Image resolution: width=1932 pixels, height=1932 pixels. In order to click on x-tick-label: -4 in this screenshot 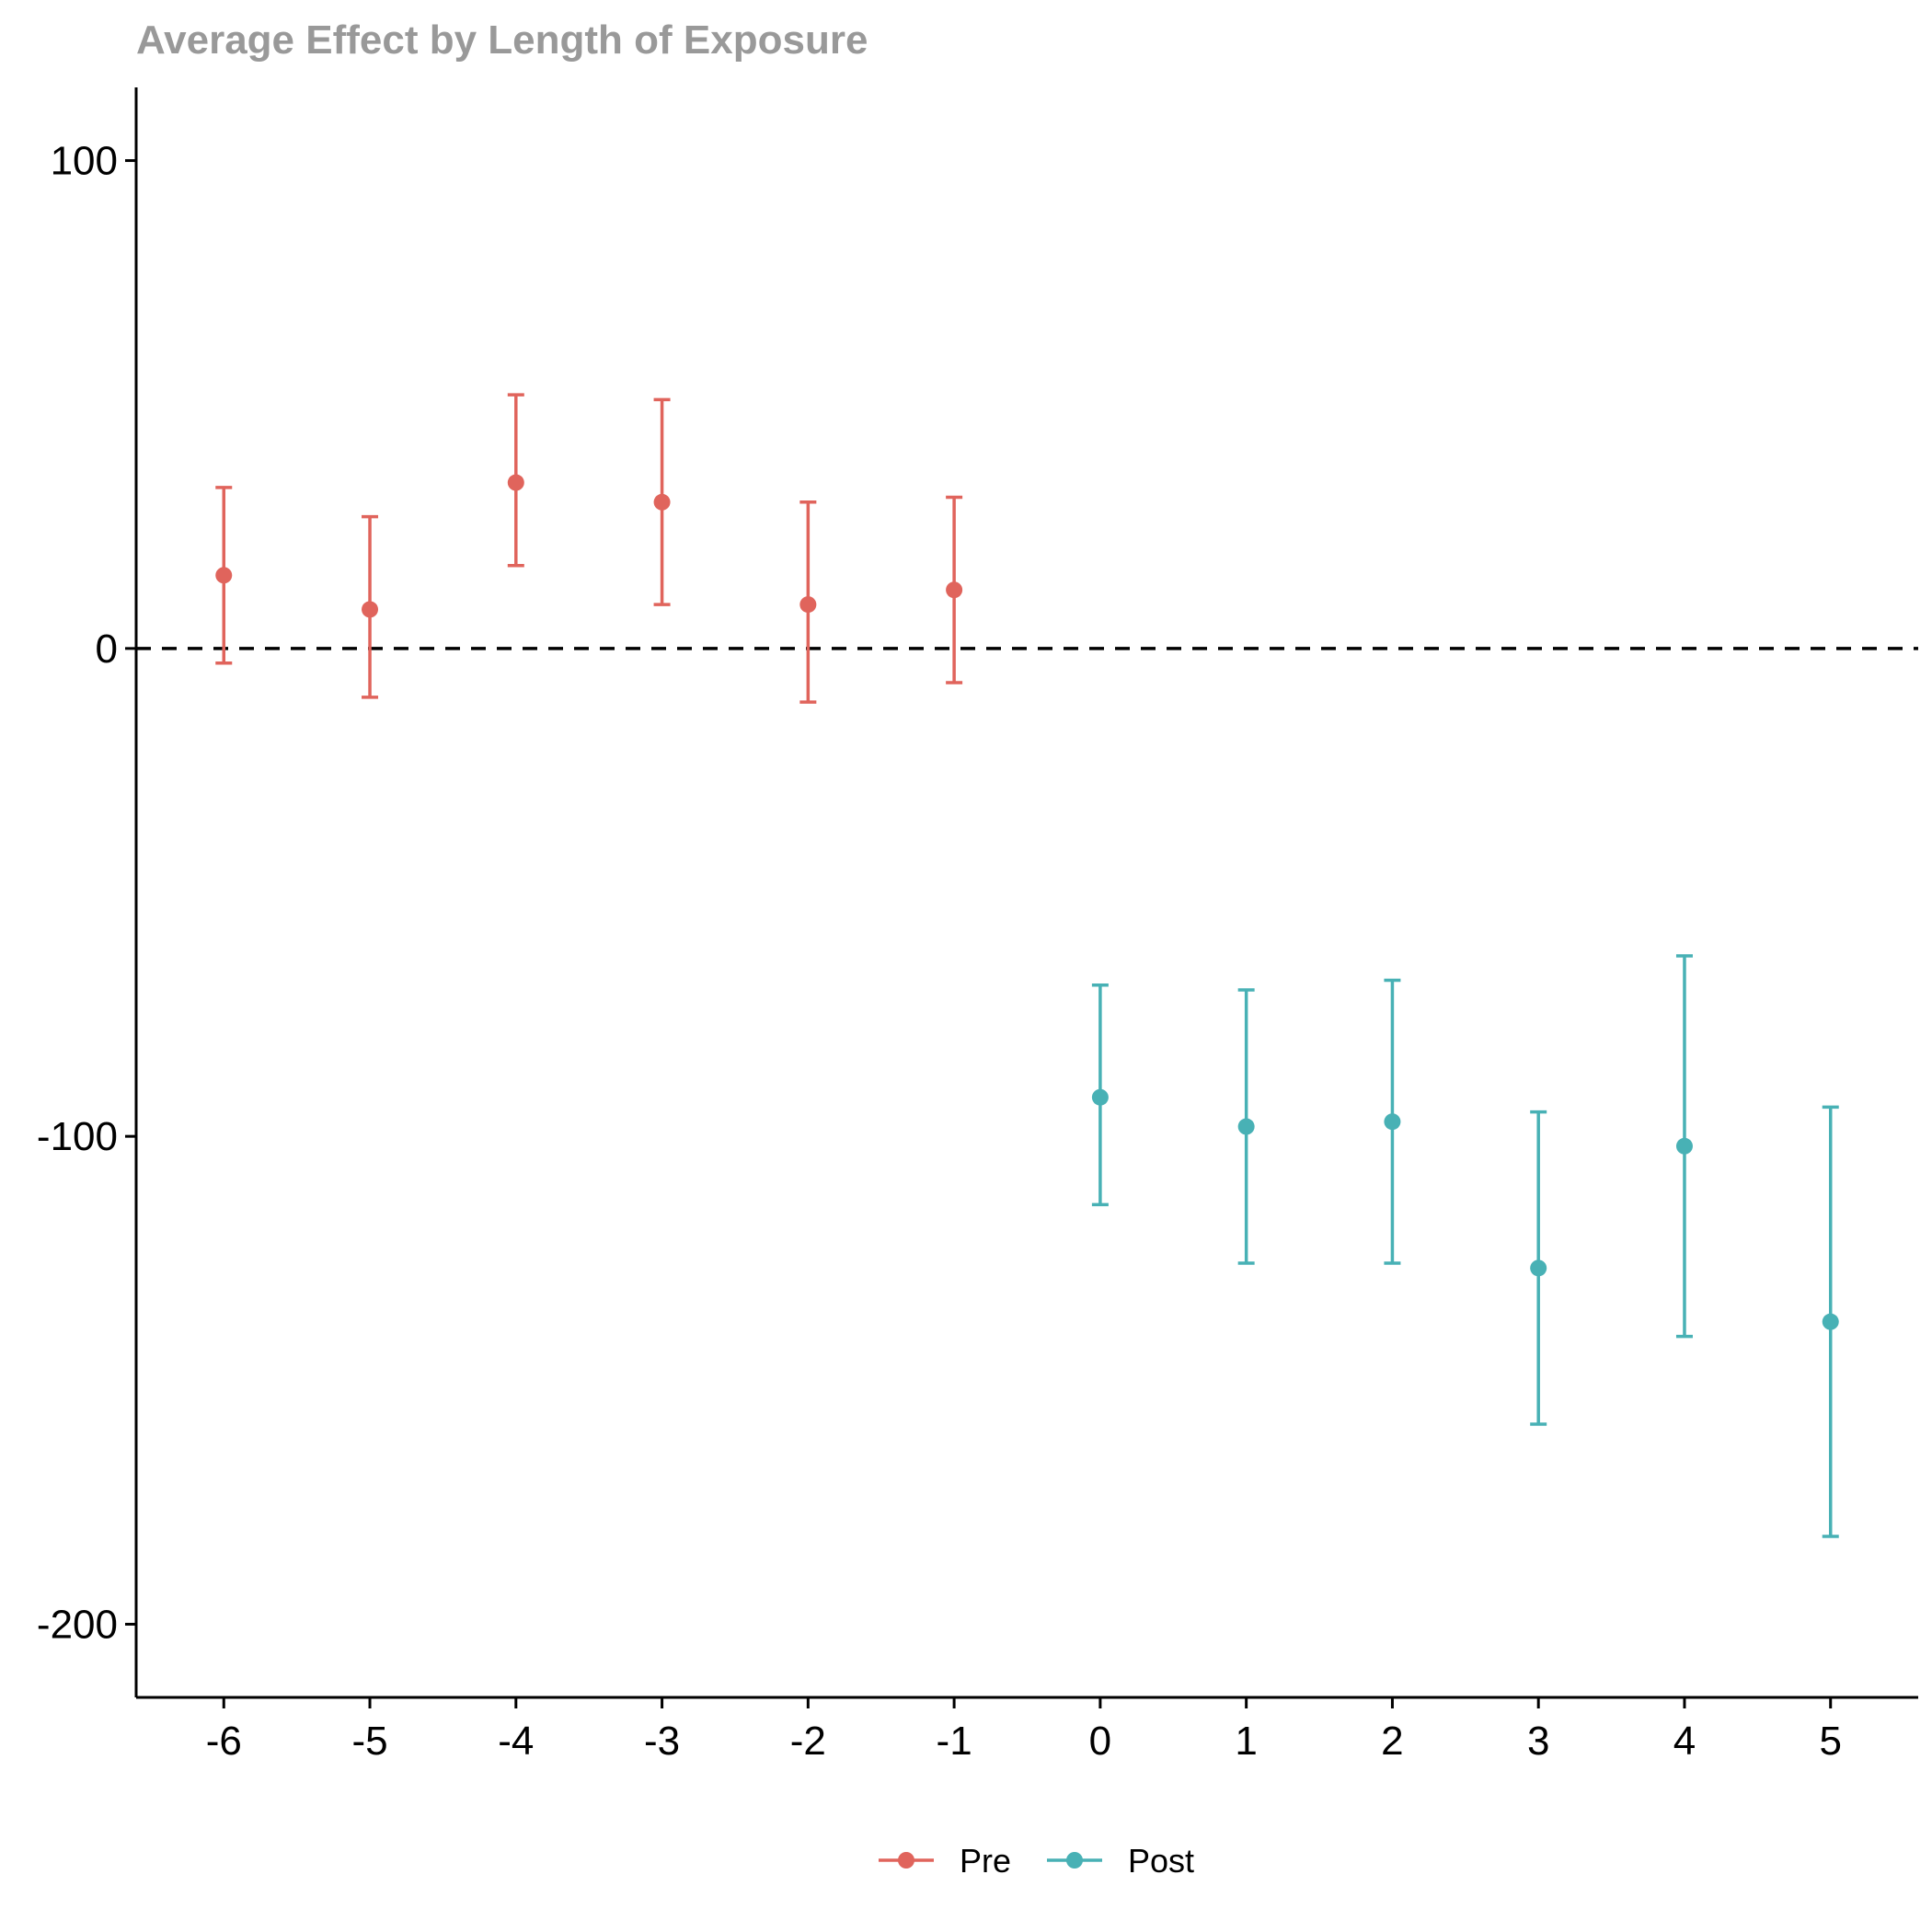, I will do `click(516, 1741)`.